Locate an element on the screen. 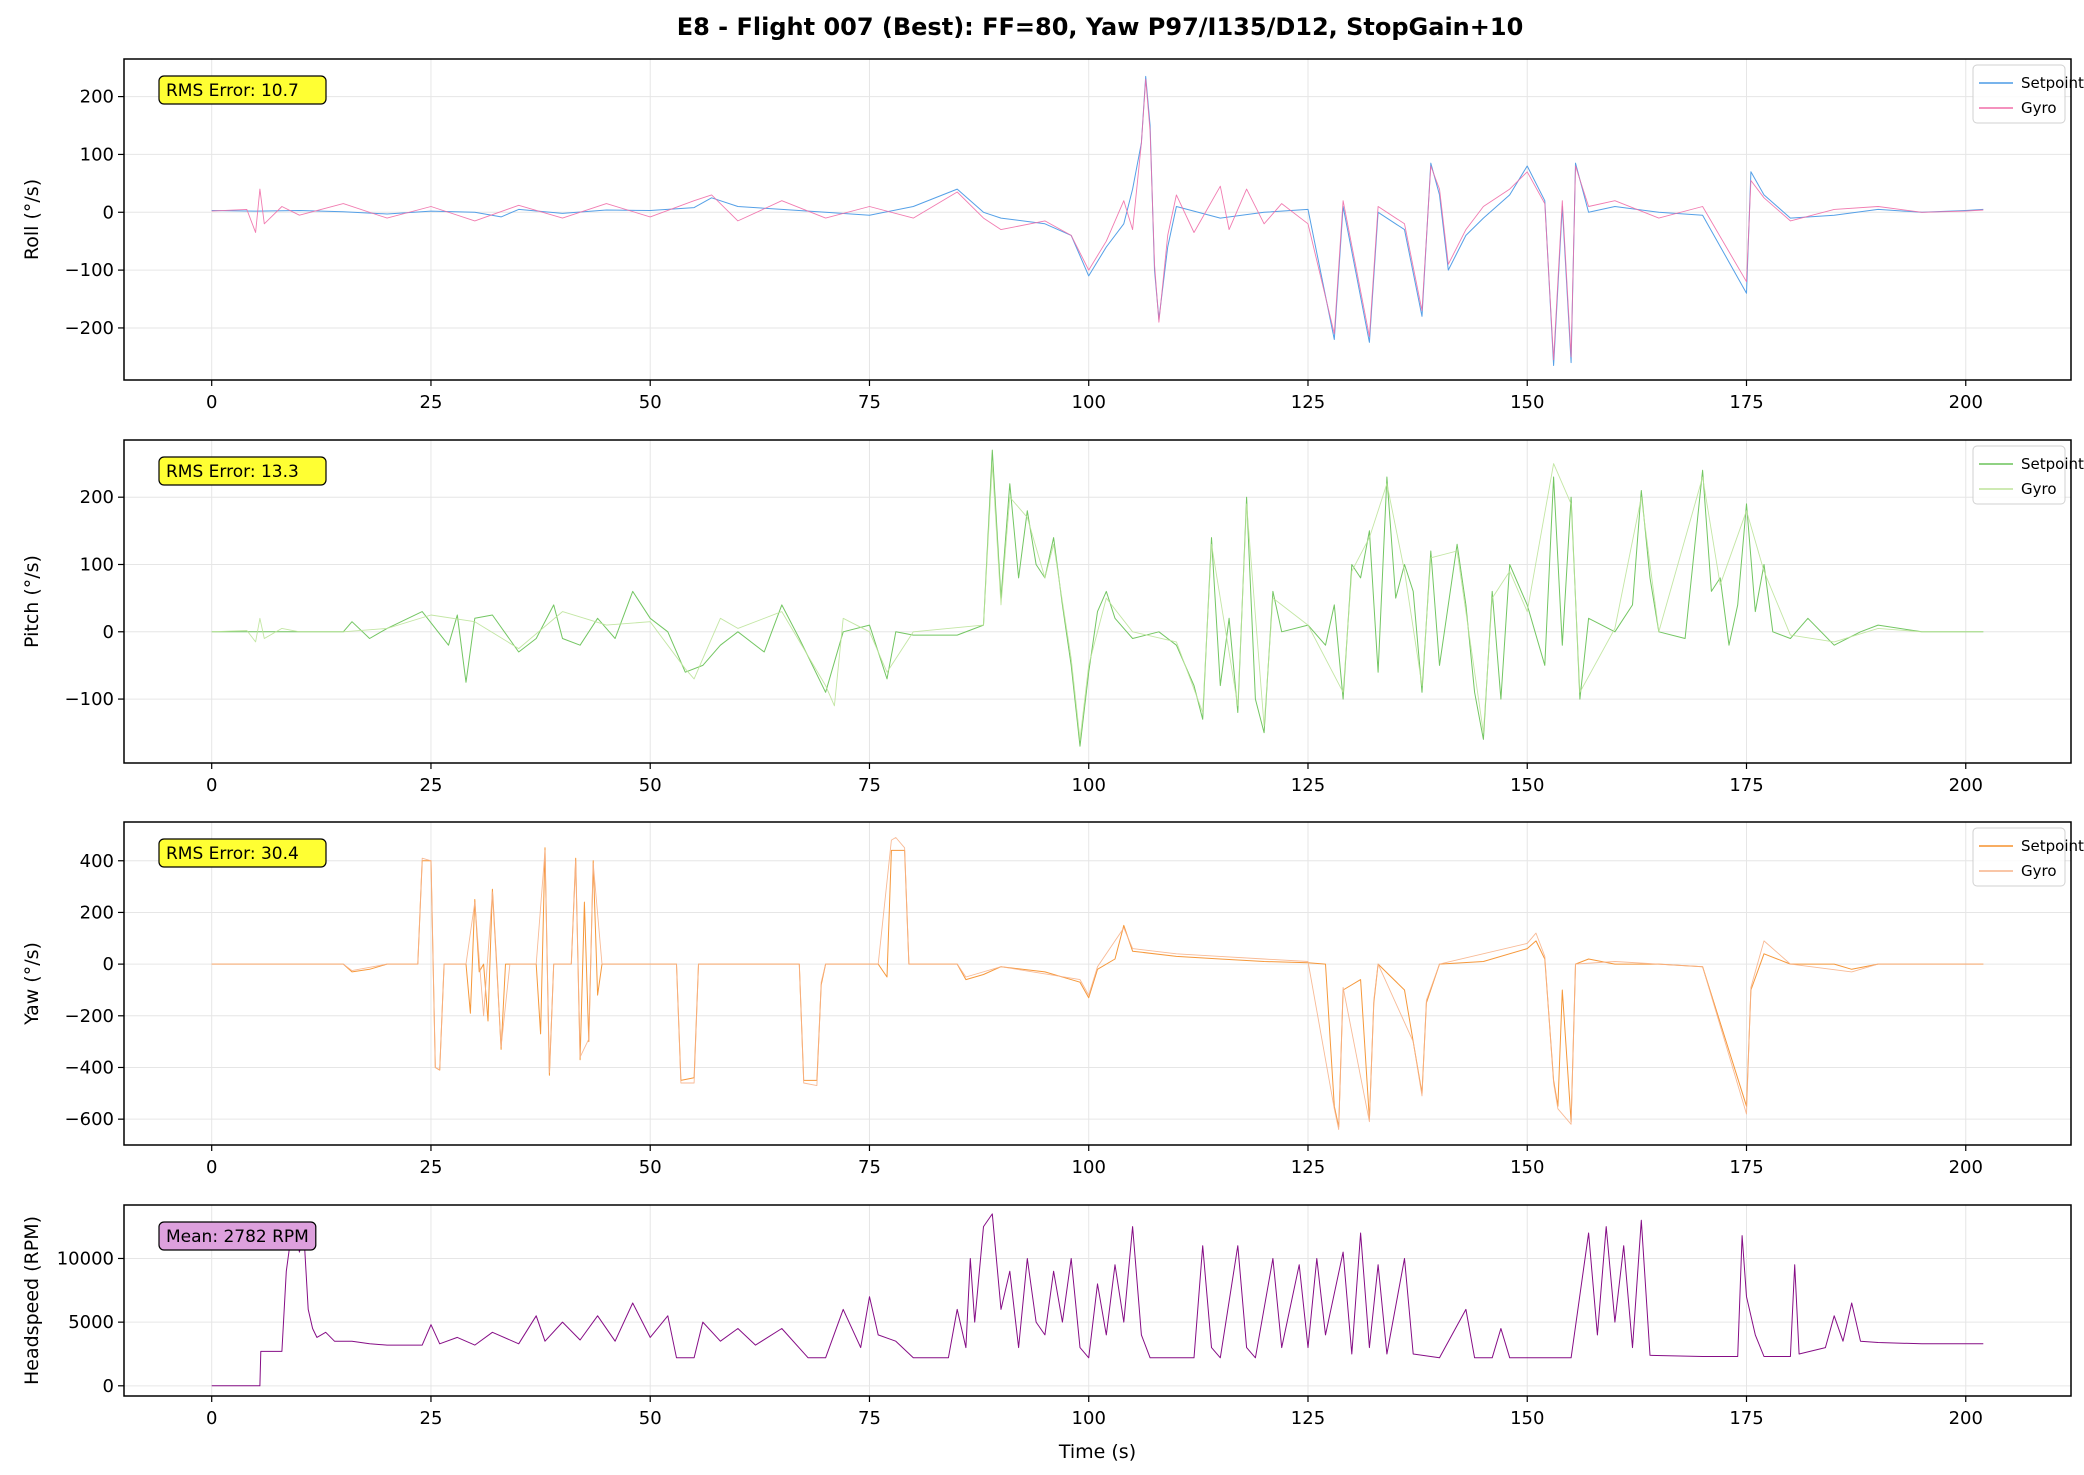 The image size is (2084, 1475). y-tick-label: 5000 is located at coordinates (91, 1322).